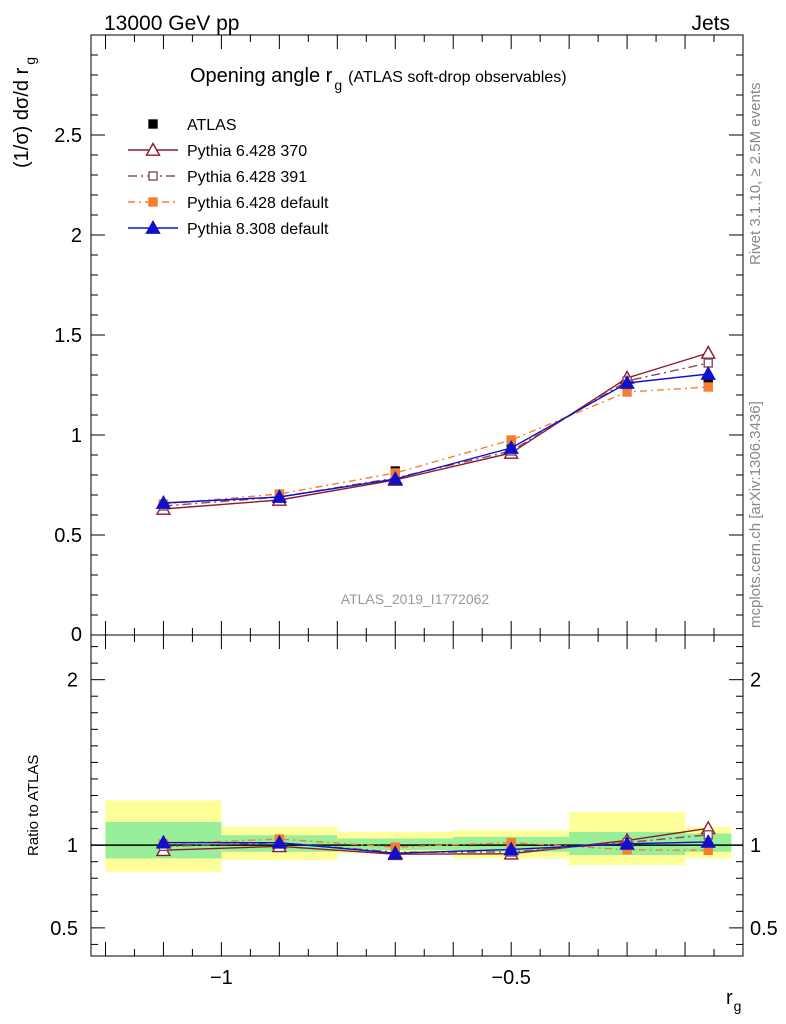  I want to click on ratio-tick-label-right: 1, so click(755, 846).